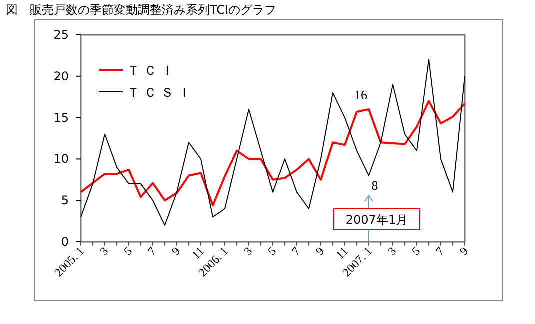 The height and width of the screenshot is (324, 535). What do you see at coordinates (61, 76) in the screenshot?
I see `y-tick-label: 20` at bounding box center [61, 76].